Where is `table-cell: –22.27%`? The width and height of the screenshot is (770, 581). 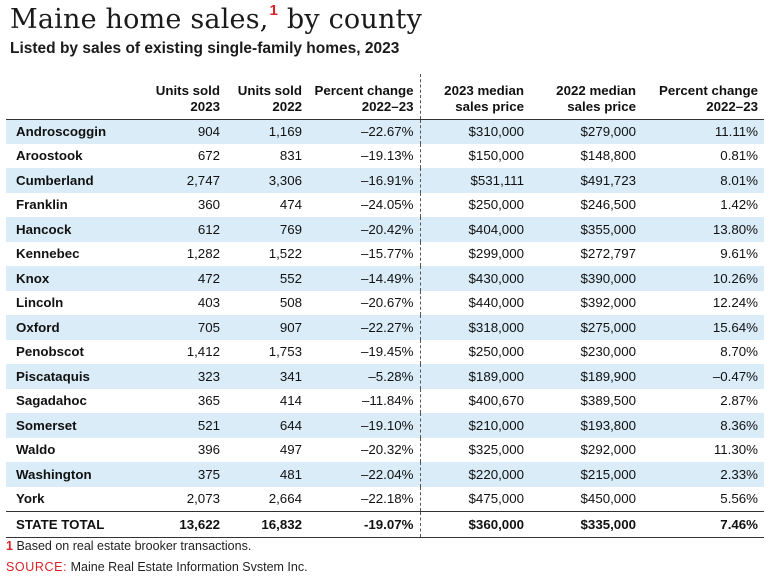 table-cell: –22.27% is located at coordinates (364, 327).